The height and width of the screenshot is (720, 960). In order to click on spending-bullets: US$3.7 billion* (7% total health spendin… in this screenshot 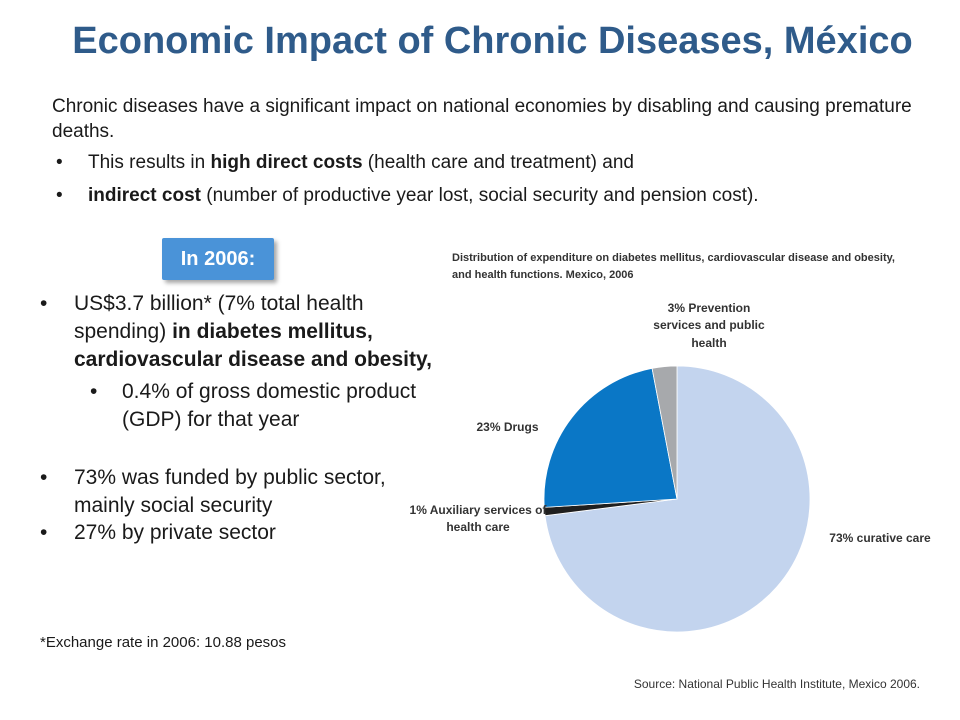, I will do `click(235, 418)`.